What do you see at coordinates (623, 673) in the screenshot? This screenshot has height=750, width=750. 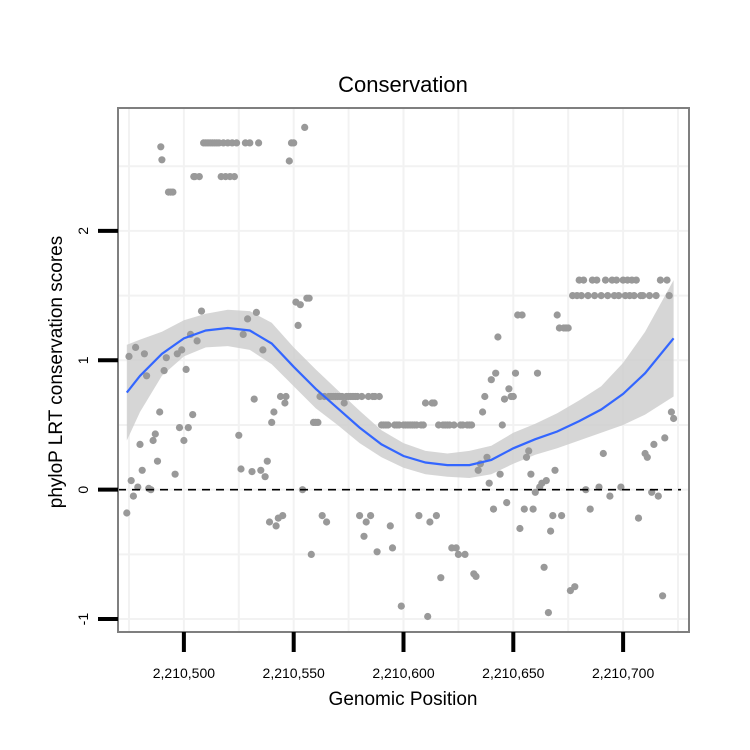 I see `x-tick-label: 2,210,700` at bounding box center [623, 673].